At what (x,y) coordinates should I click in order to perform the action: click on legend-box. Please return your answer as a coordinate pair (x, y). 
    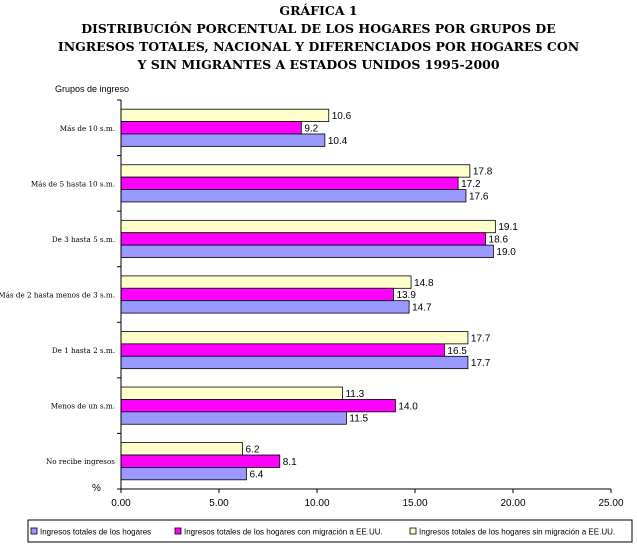
    Looking at the image, I should click on (330, 531).